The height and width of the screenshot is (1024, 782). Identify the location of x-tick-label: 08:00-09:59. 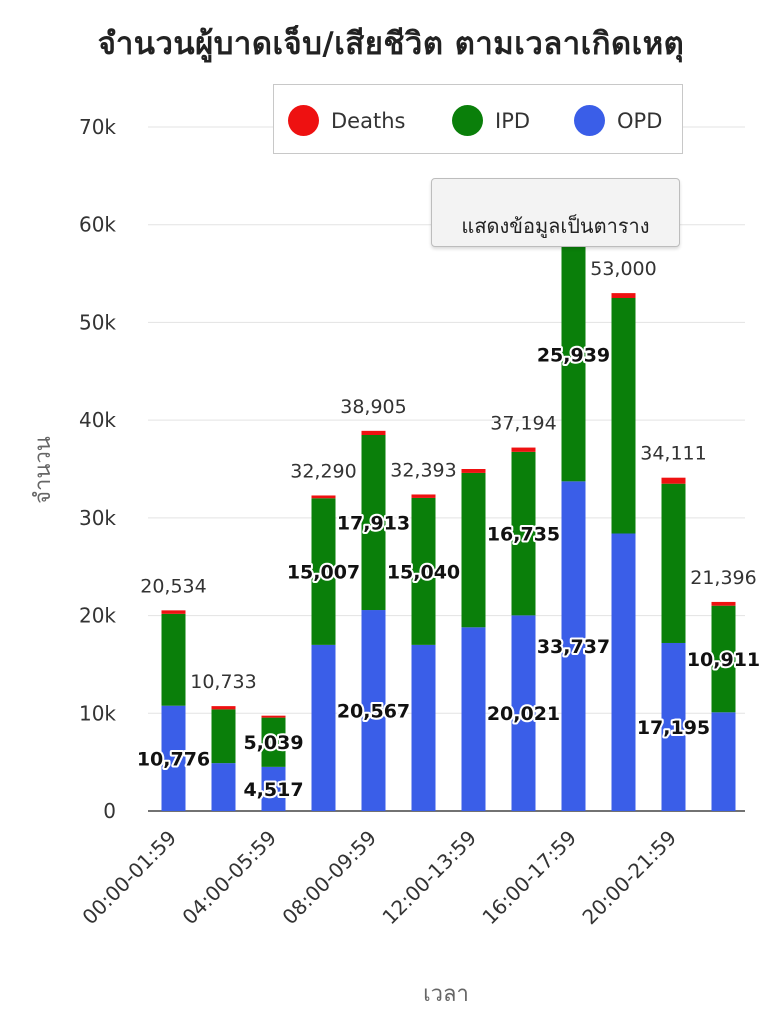
(329, 878).